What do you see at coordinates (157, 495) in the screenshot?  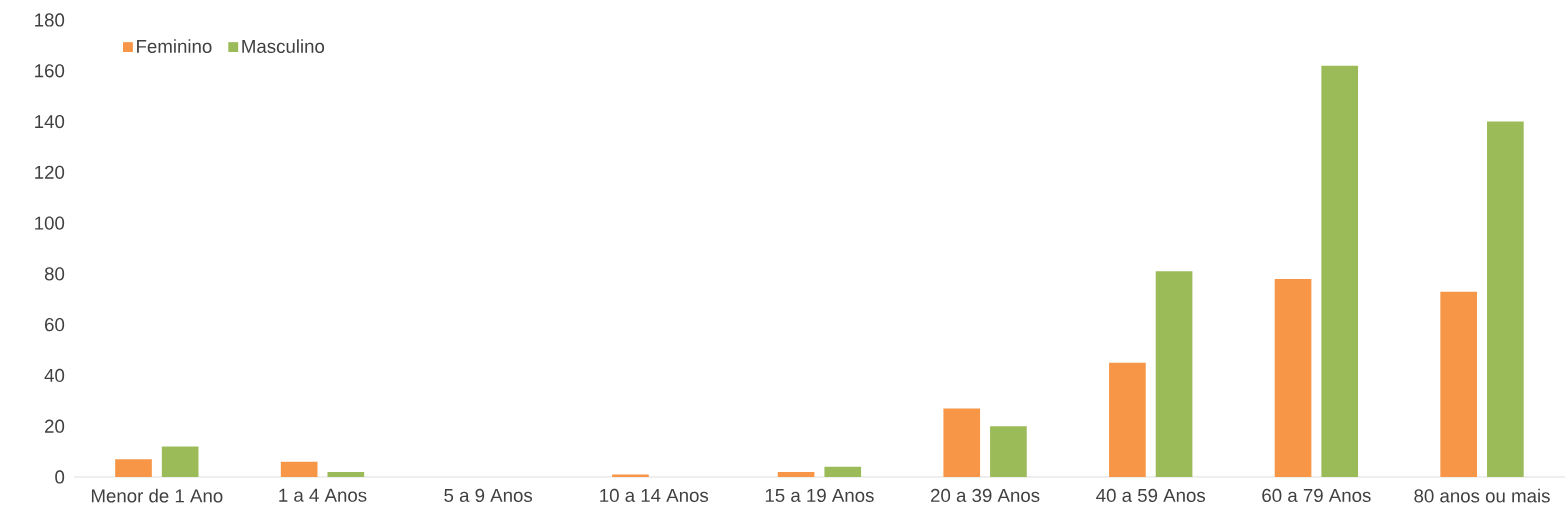 I see `x-tick-label: Menor de 1 Ano` at bounding box center [157, 495].